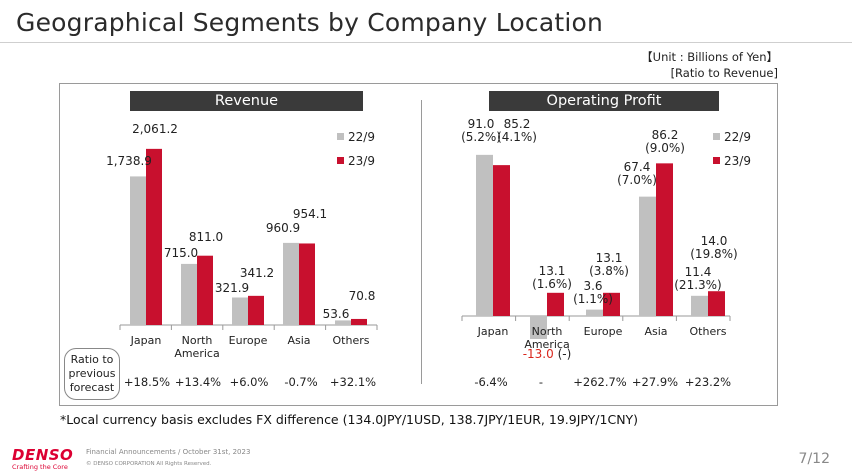 This screenshot has height=476, width=852. Describe the element at coordinates (697, 278) in the screenshot. I see `op-data-label-22-9: 11.4 (21.3%)` at that location.